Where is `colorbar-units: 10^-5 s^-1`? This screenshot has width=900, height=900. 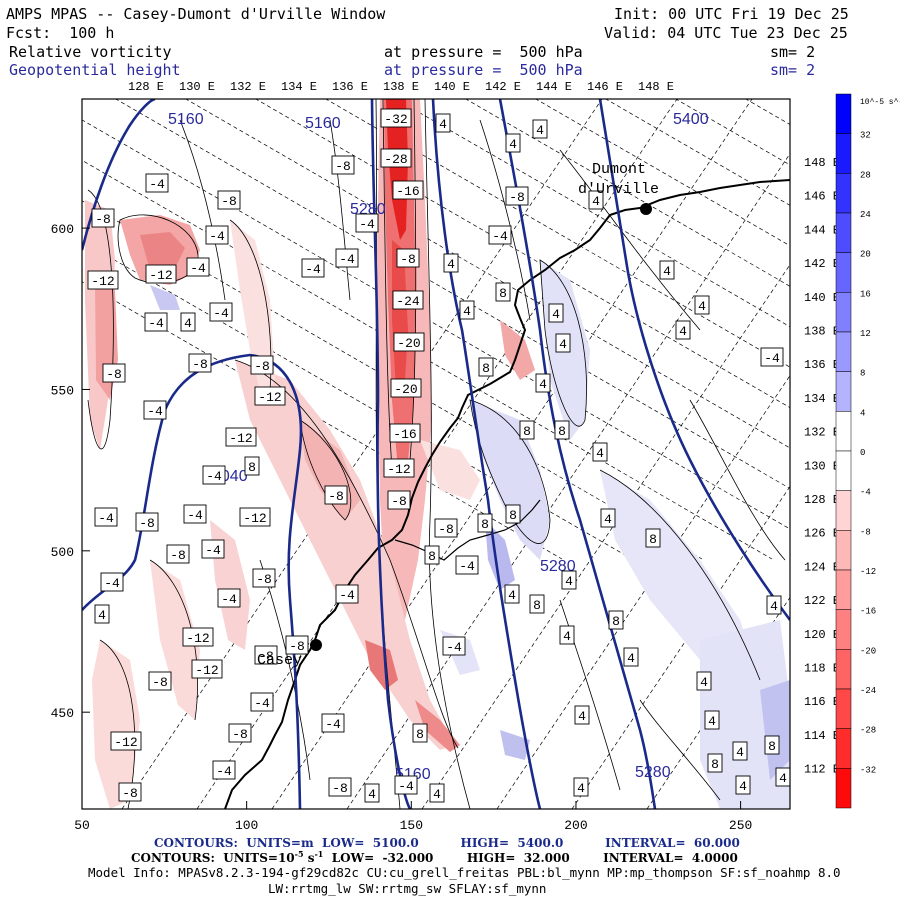 colorbar-units: 10^-5 s^-1 is located at coordinates (880, 102).